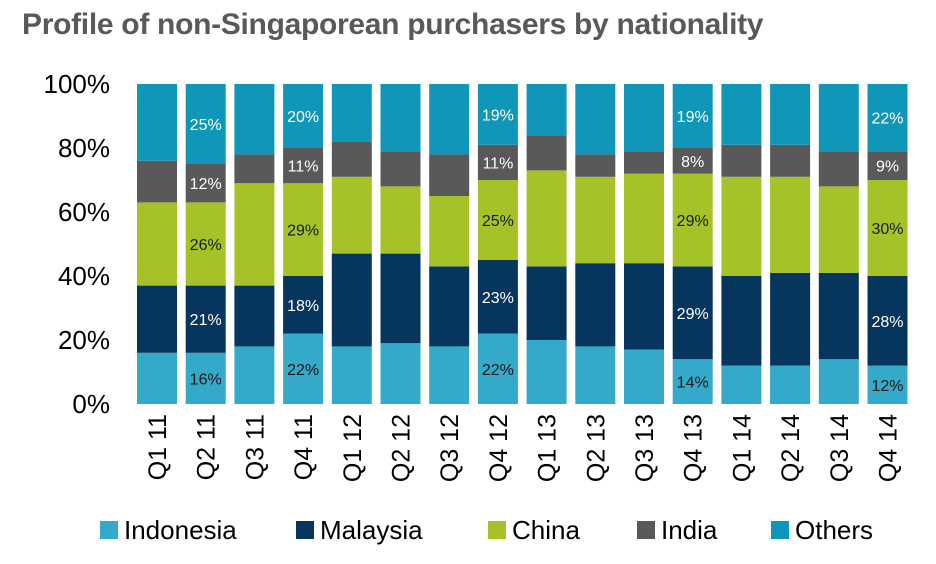 The width and height of the screenshot is (936, 564). Describe the element at coordinates (645, 448) in the screenshot. I see `x-tick-label-q3-13: Q3 13` at that location.